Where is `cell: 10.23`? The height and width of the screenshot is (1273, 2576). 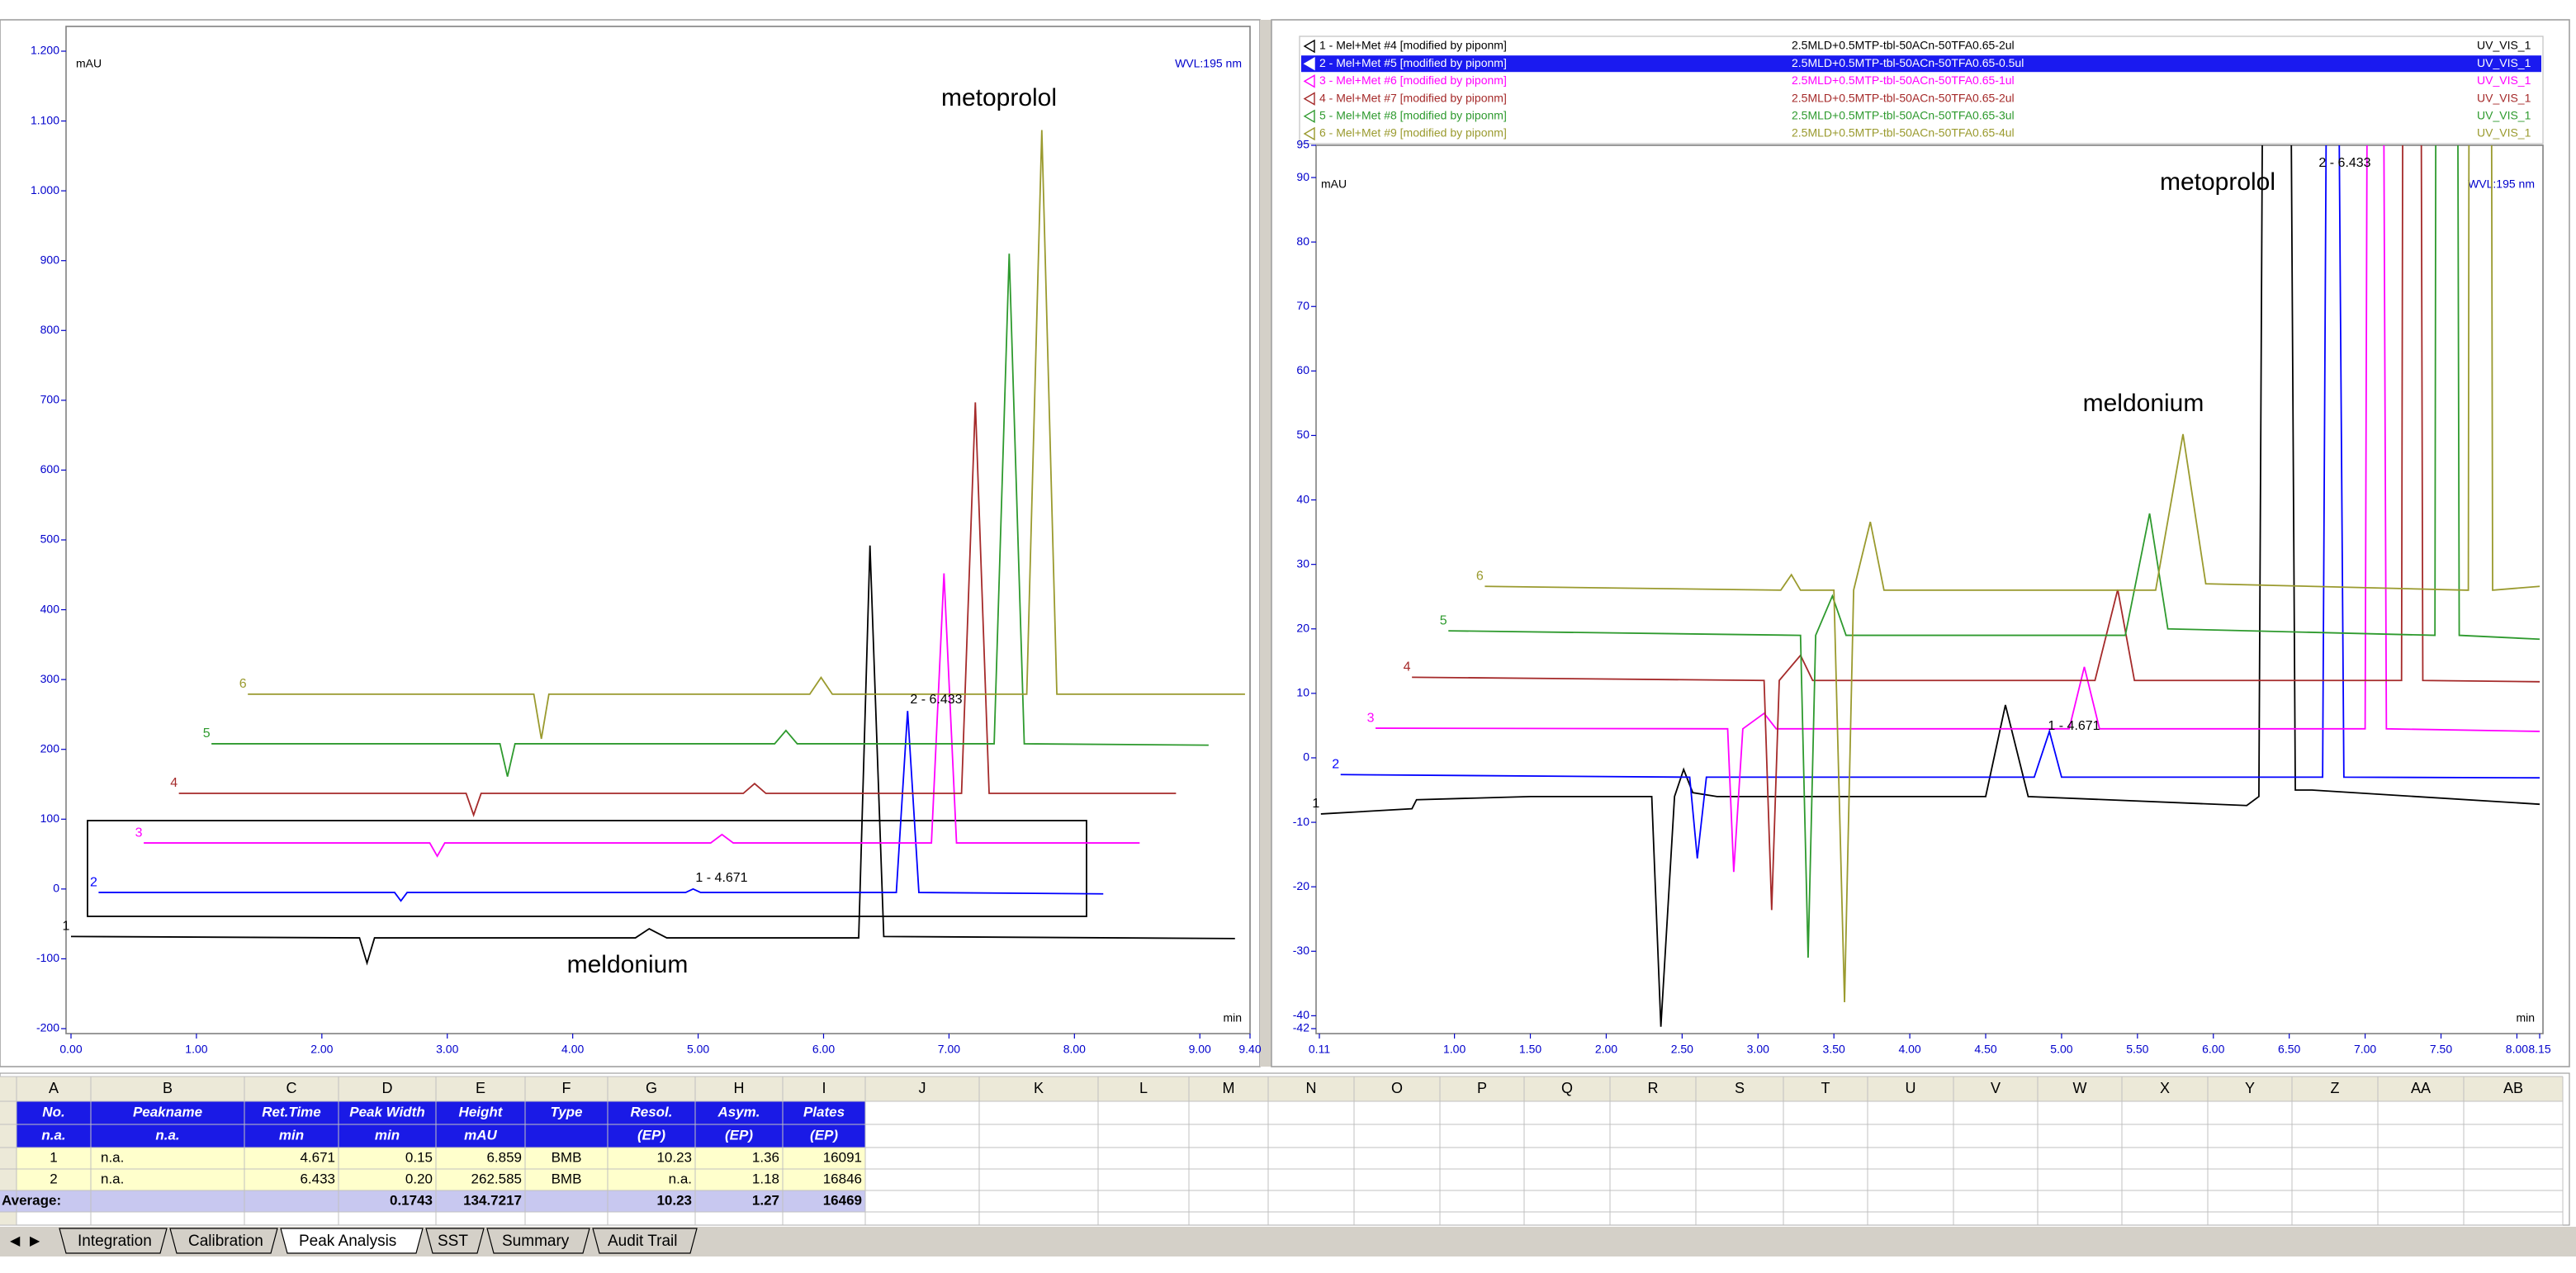 cell: 10.23 is located at coordinates (674, 1157).